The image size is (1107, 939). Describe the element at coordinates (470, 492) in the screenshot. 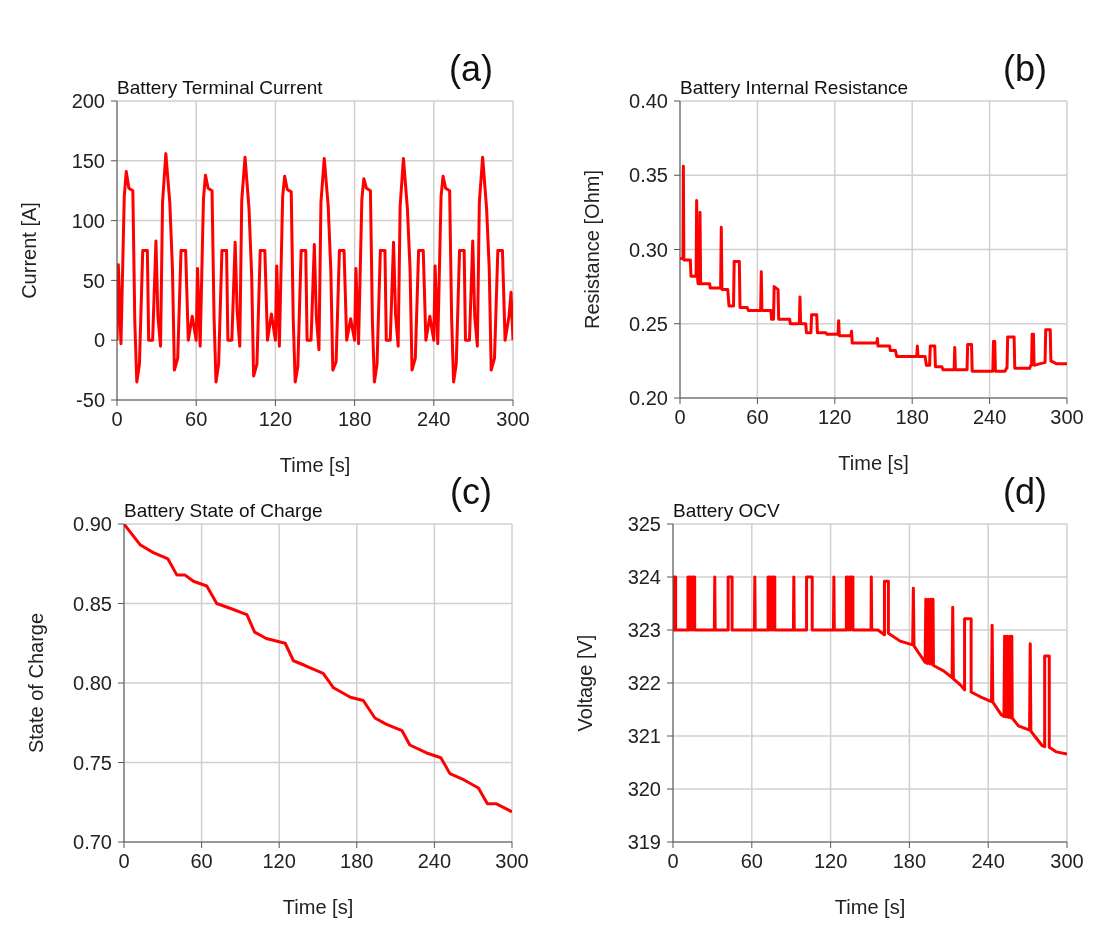

I see `text: (c)` at that location.